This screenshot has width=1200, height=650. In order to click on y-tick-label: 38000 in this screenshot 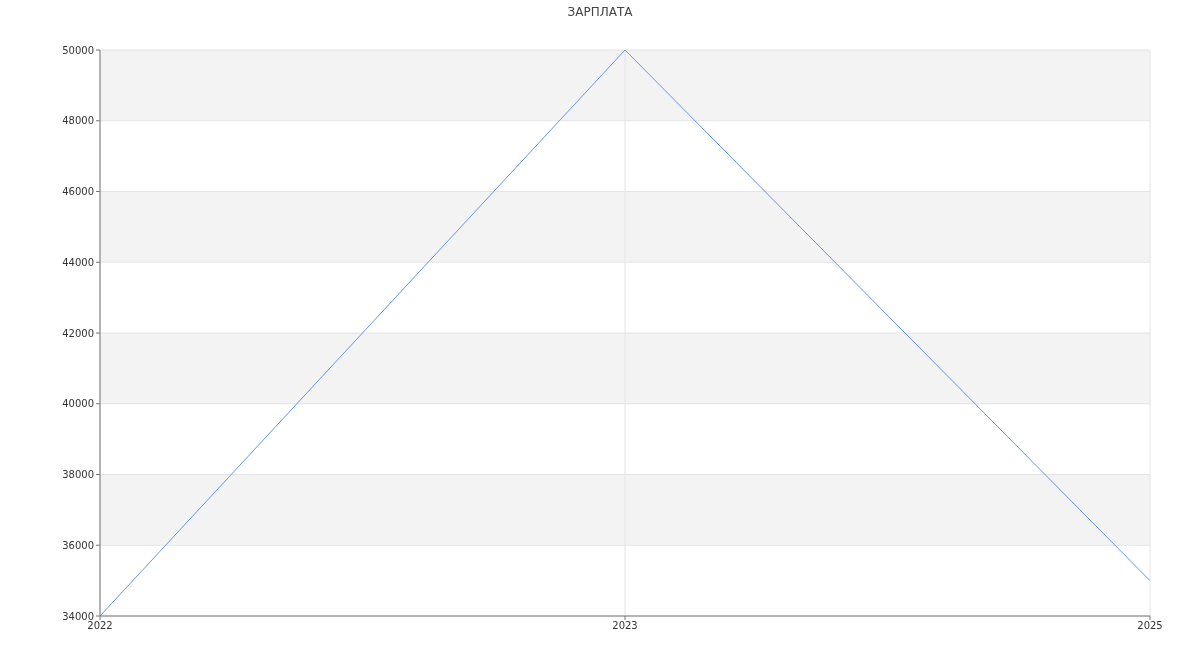, I will do `click(78, 475)`.